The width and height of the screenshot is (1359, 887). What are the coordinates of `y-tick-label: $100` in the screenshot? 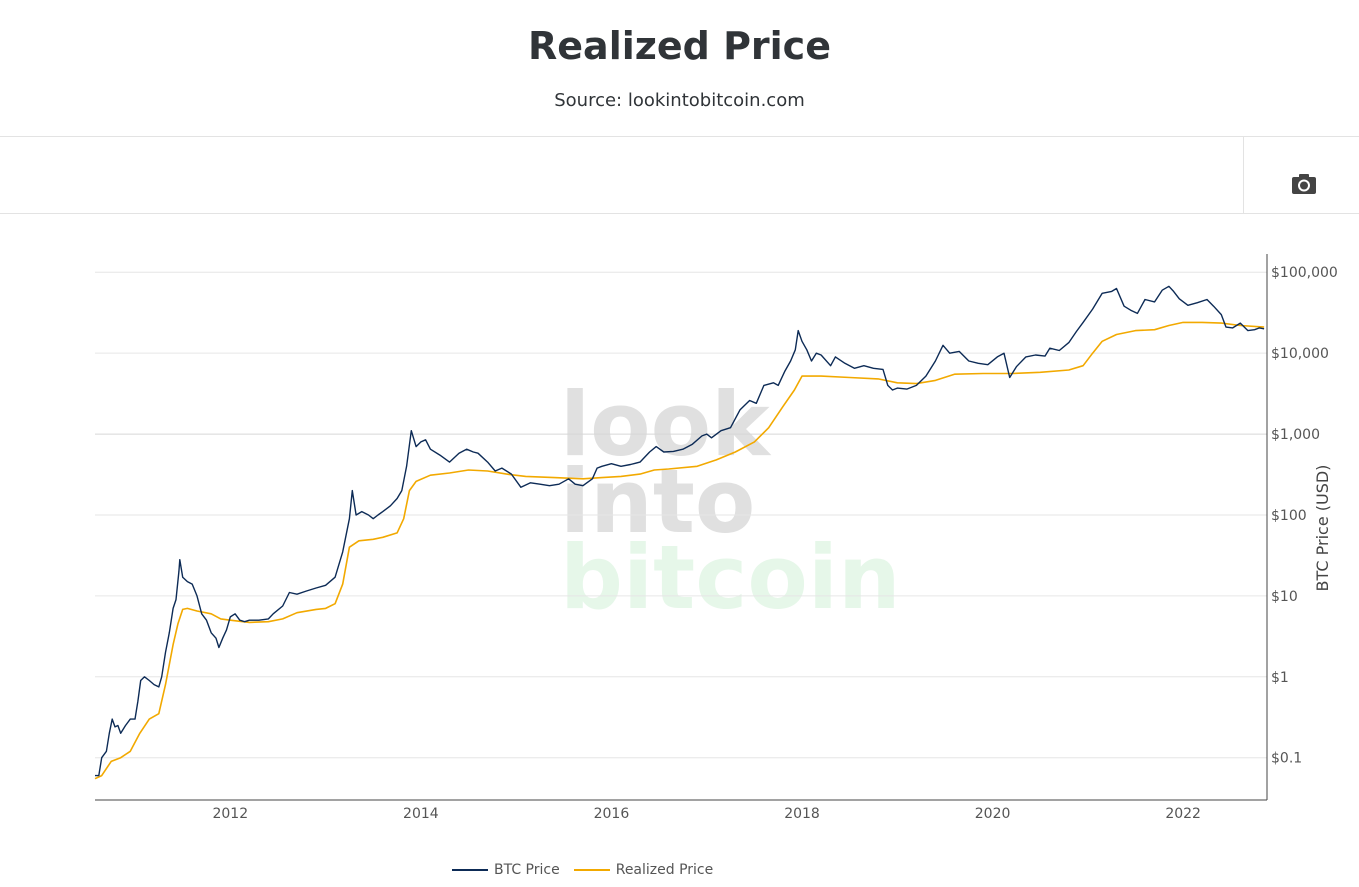 It's located at (1289, 516).